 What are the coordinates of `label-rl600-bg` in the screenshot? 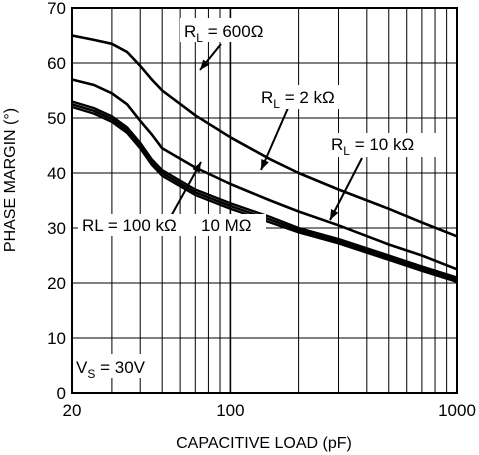 It's located at (231, 30).